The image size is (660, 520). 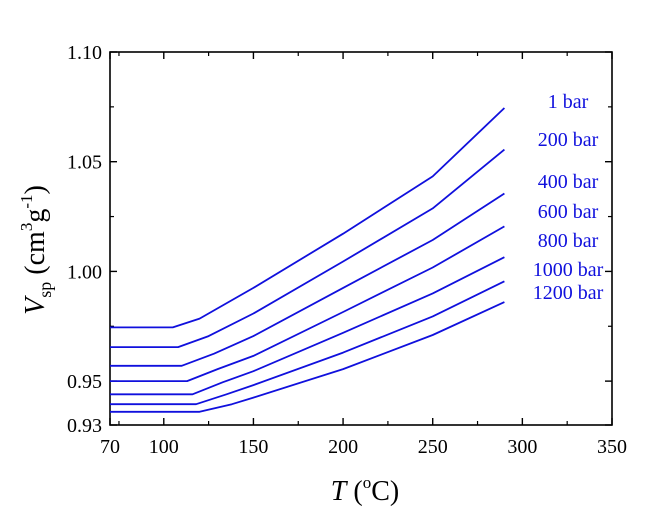 What do you see at coordinates (568, 270) in the screenshot?
I see `series-label: 1000 bar` at bounding box center [568, 270].